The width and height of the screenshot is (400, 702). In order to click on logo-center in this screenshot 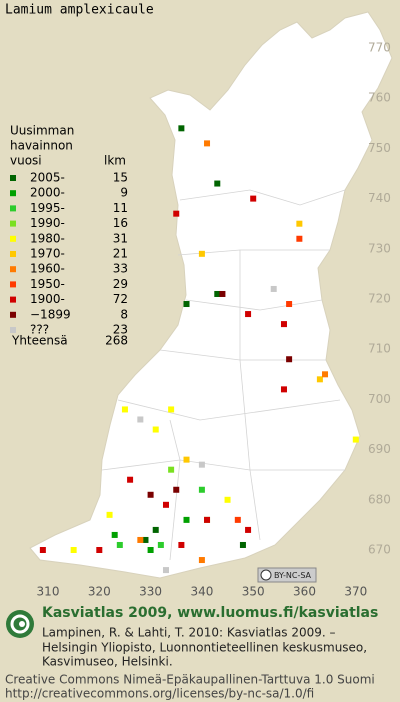, I will do `click(22, 624)`.